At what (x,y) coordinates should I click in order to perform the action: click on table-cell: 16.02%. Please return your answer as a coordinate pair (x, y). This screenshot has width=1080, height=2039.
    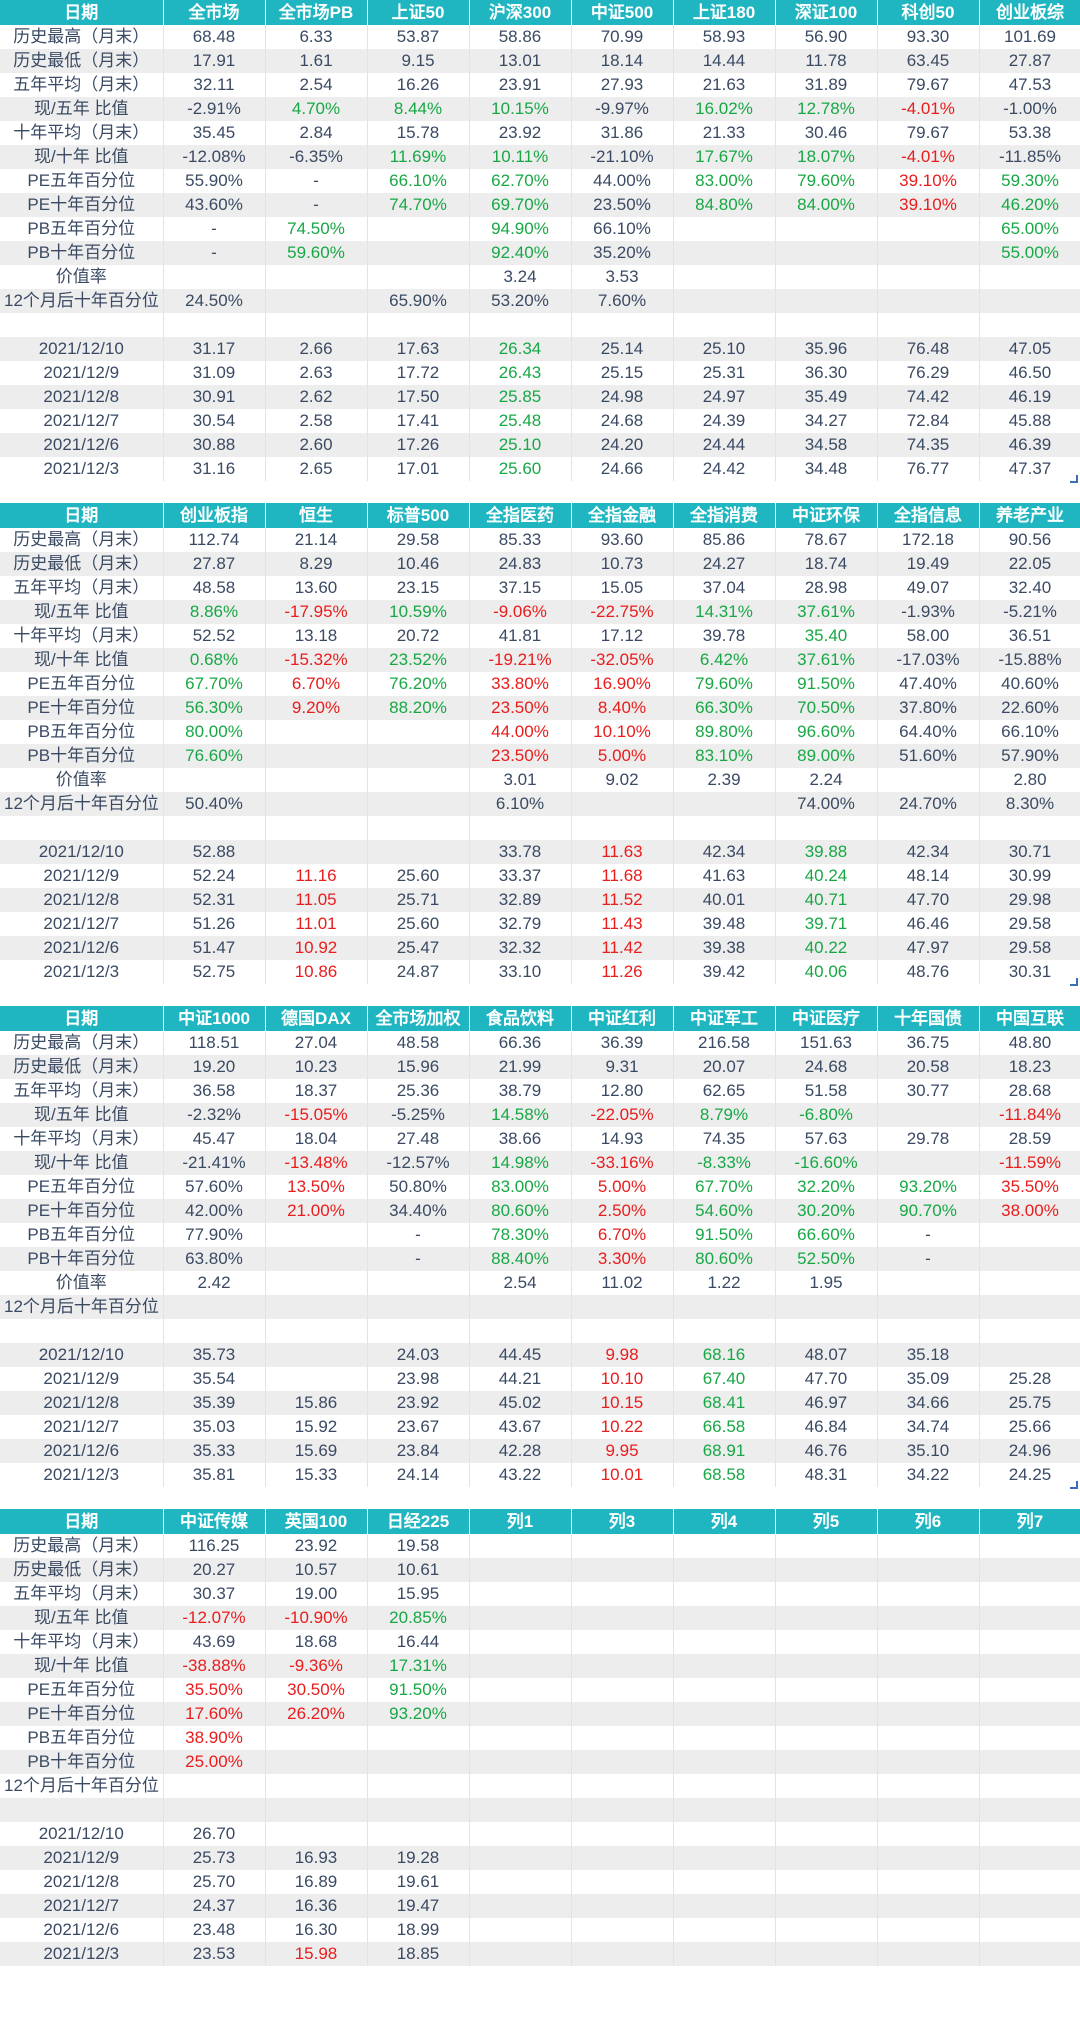
    Looking at the image, I should click on (724, 109).